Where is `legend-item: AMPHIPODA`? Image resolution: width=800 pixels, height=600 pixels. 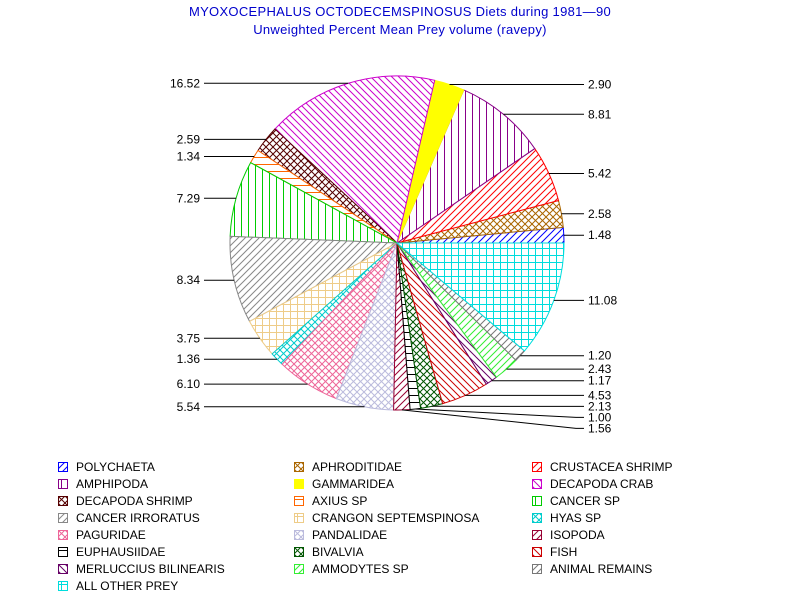 legend-item: AMPHIPODA is located at coordinates (103, 484).